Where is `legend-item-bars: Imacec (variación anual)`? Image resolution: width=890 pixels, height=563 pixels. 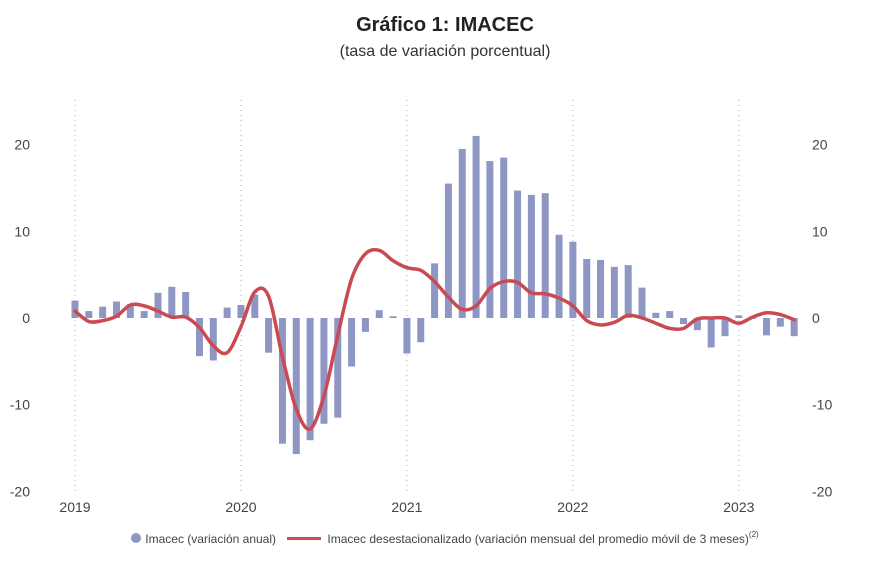 legend-item-bars: Imacec (variación anual) is located at coordinates (204, 538).